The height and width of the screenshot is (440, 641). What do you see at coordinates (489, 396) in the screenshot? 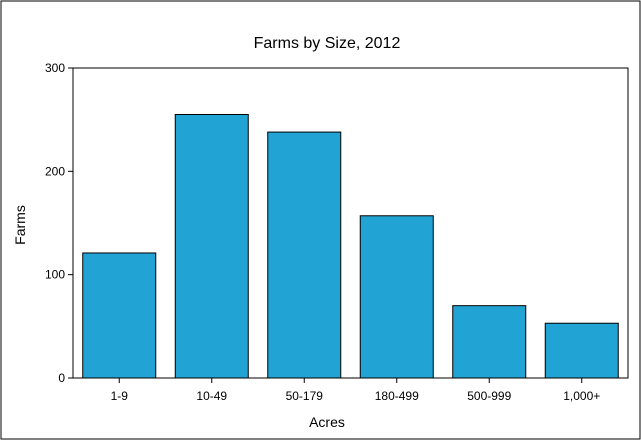
I see `x-tick-label: 500-999` at bounding box center [489, 396].